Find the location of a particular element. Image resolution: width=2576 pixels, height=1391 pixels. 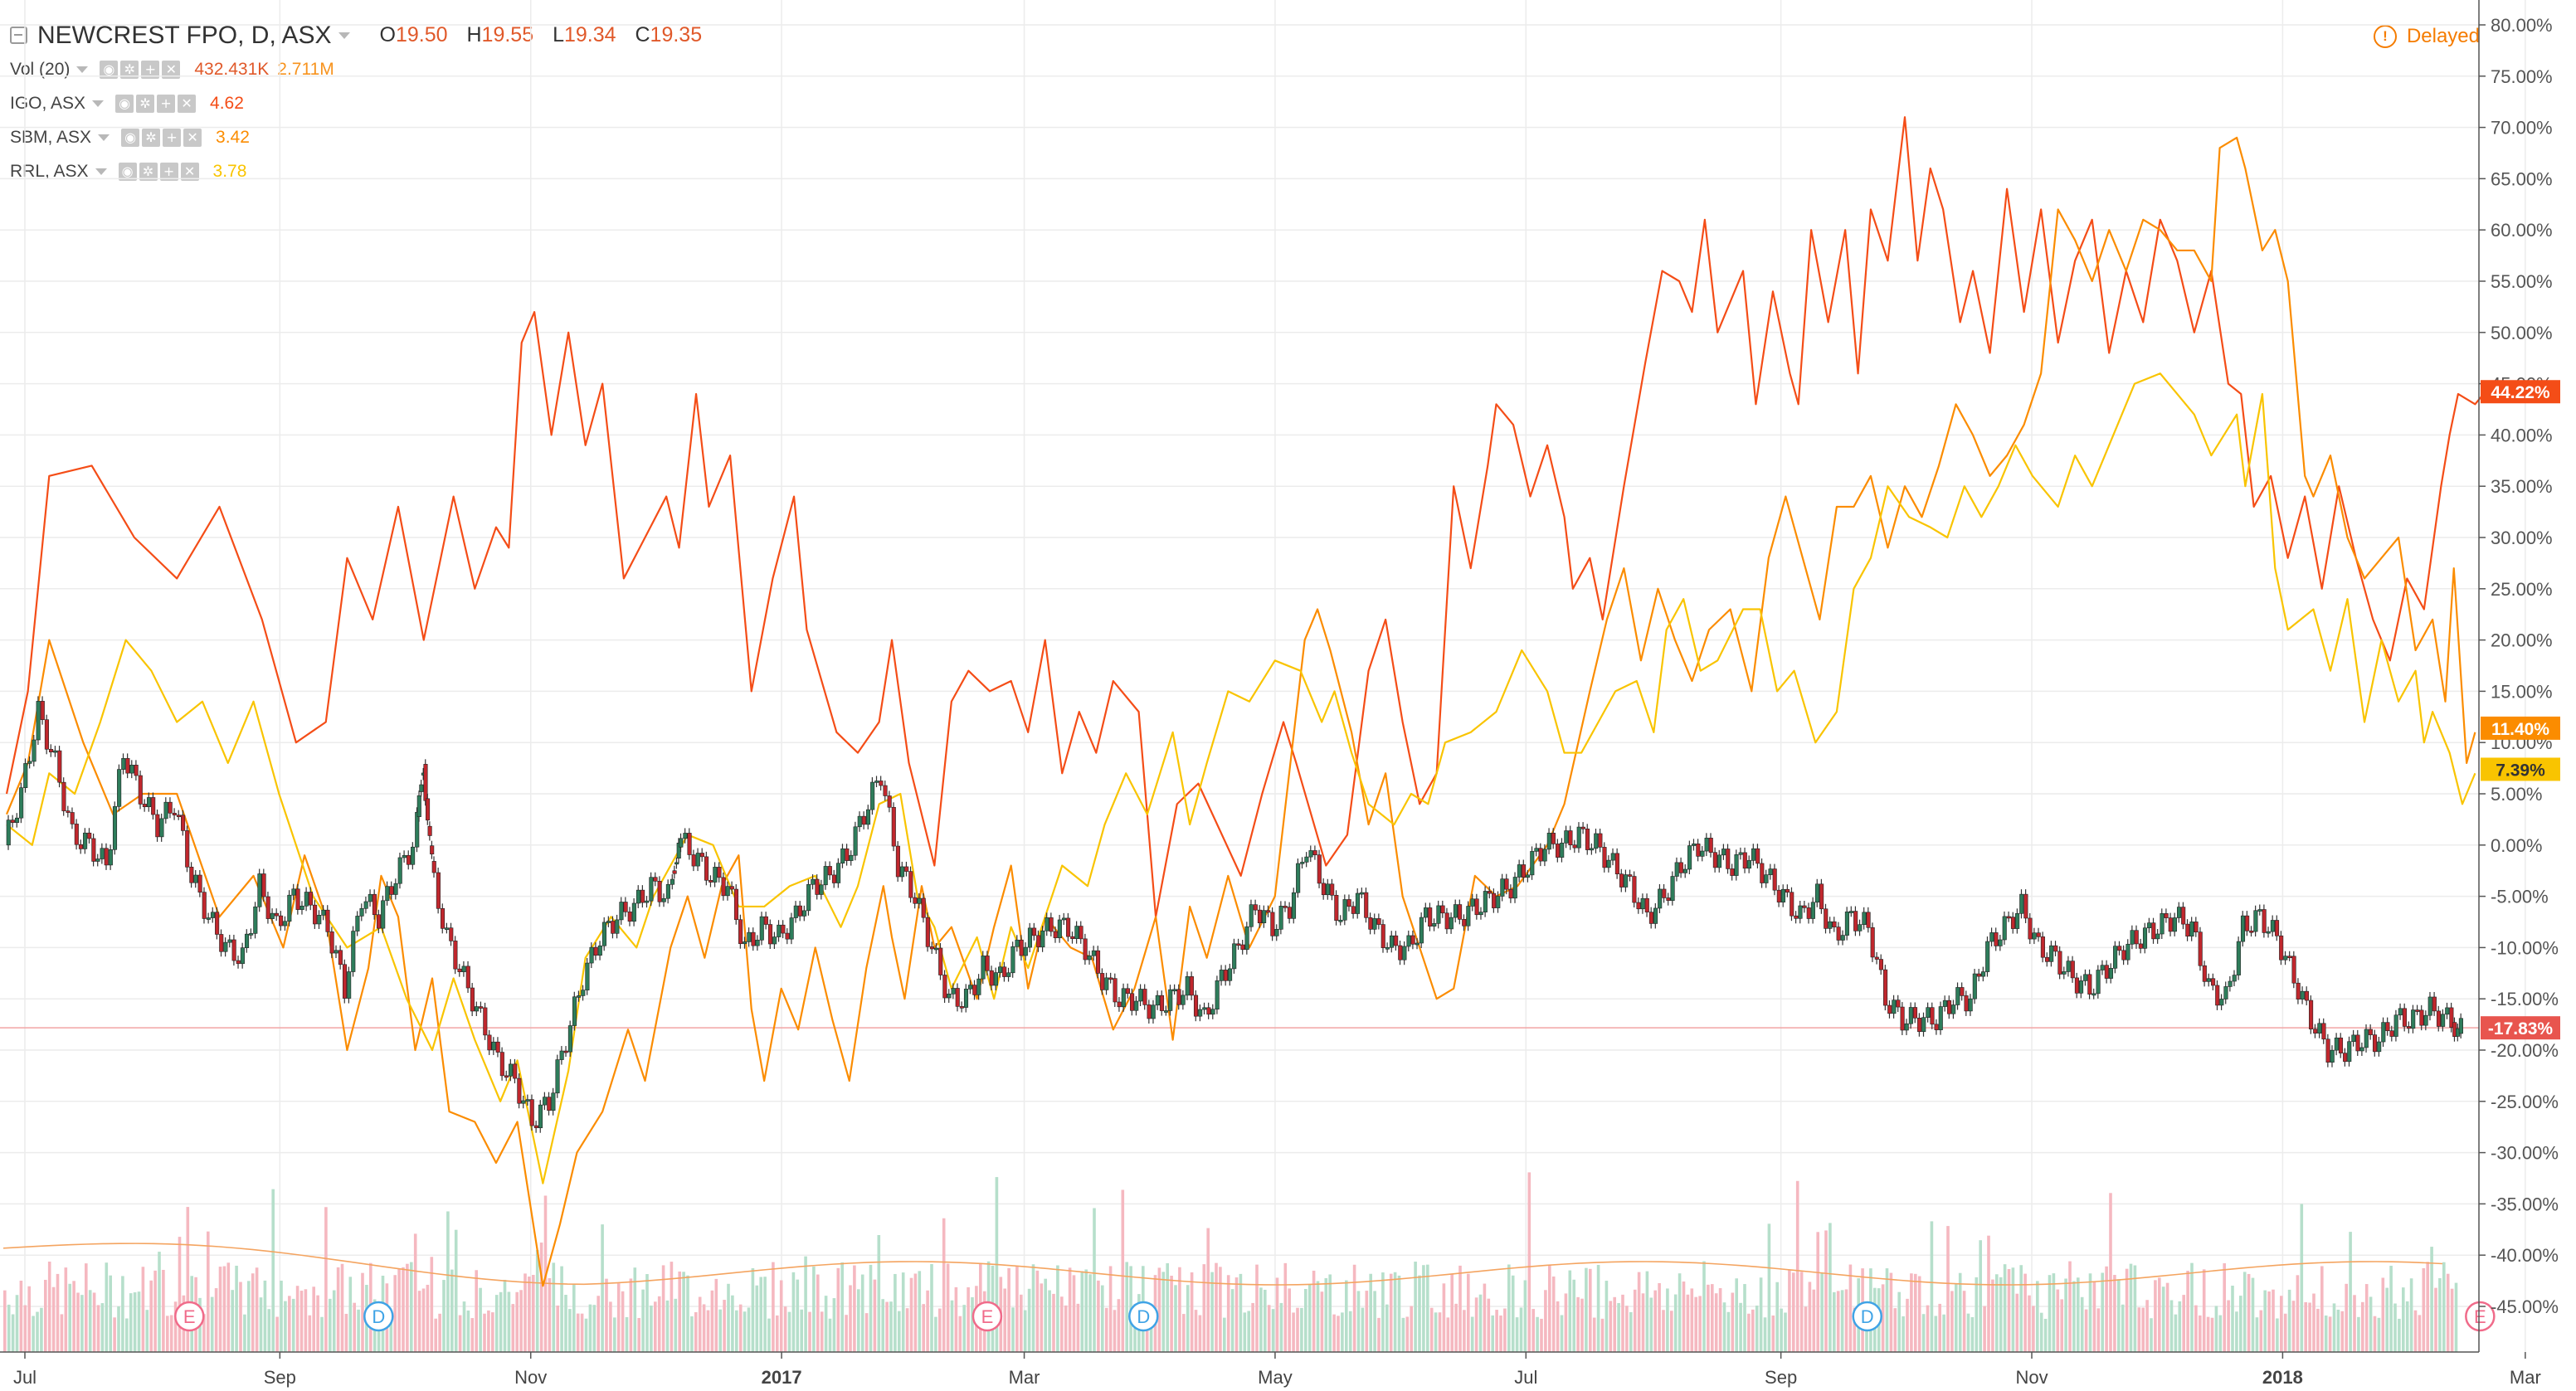

collapse-icon is located at coordinates (18, 36).